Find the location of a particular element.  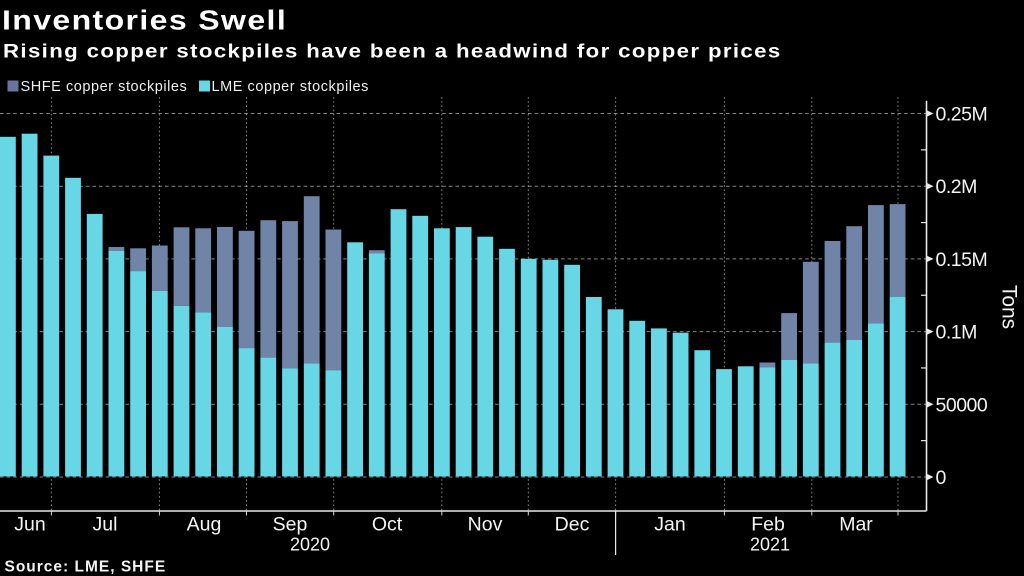

svg-text: SHFE copper stockpiles is located at coordinates (104, 87).